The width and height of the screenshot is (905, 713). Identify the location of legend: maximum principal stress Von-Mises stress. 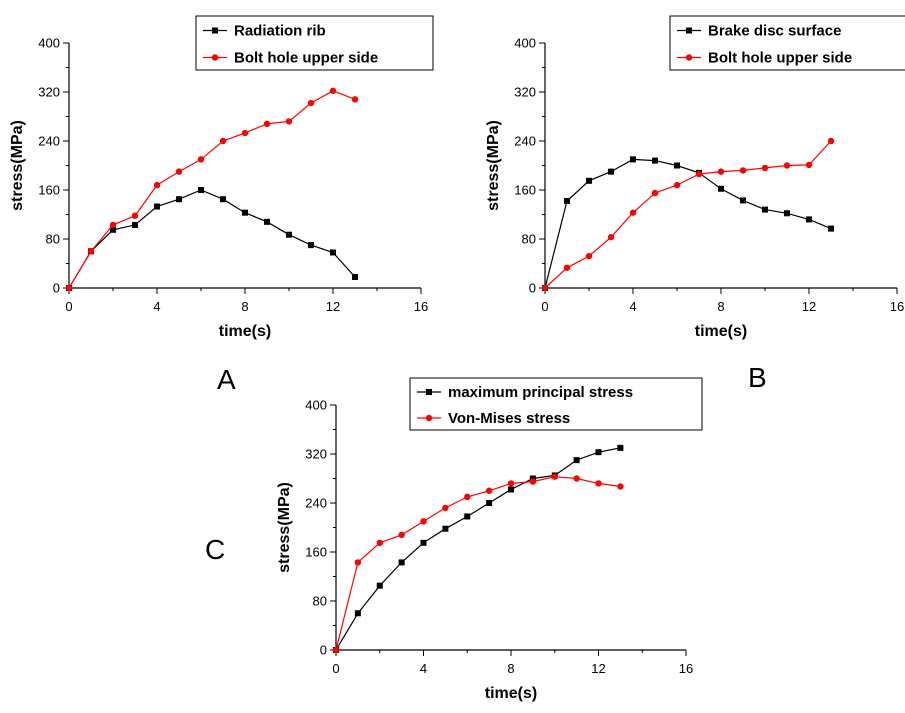
(556, 404).